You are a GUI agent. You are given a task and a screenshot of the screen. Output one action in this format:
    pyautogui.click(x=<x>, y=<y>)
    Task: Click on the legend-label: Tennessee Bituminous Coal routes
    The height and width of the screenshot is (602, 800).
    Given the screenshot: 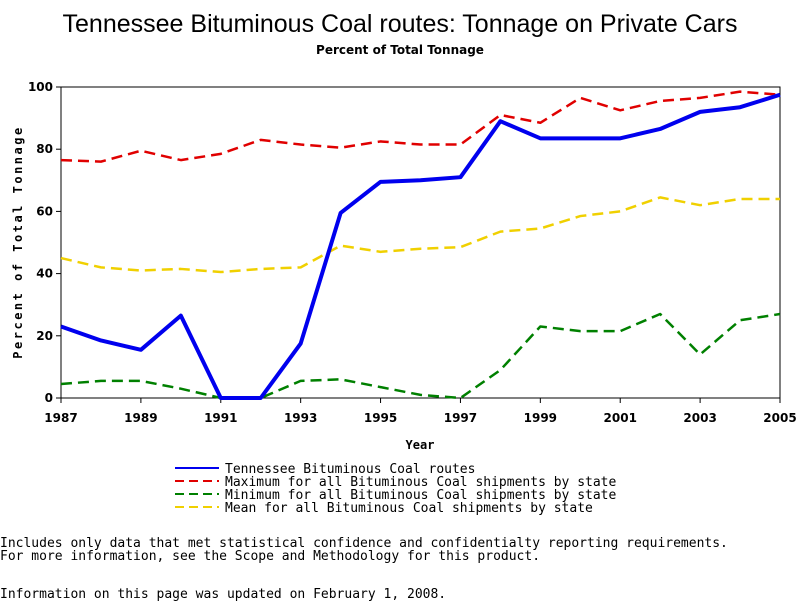 What is the action you would take?
    pyautogui.click(x=350, y=469)
    